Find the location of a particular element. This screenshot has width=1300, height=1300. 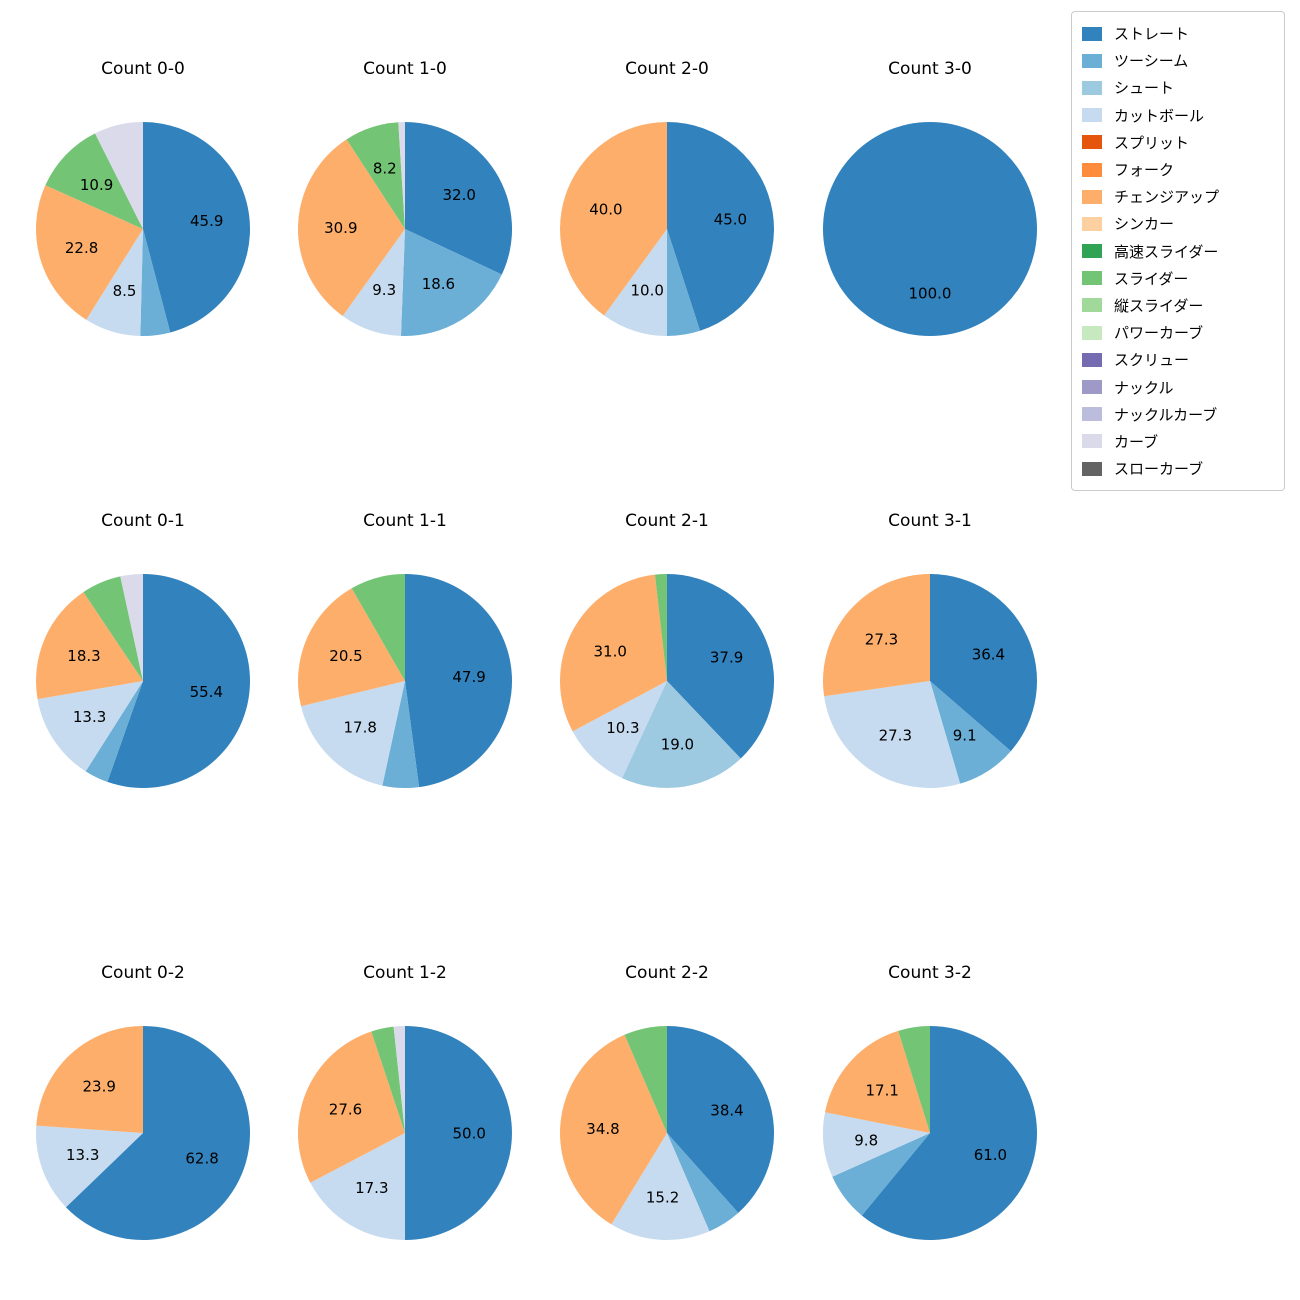

pie-slice-value-label: 23.9 is located at coordinates (98, 1086).